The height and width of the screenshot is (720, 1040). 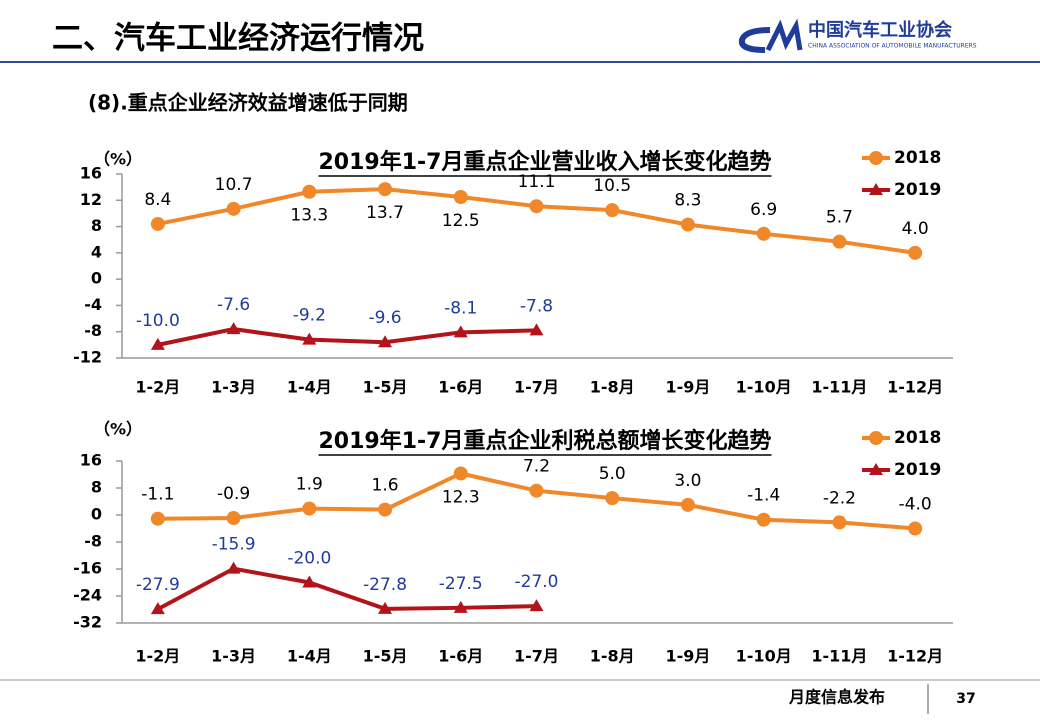 I want to click on logo-am, so click(x=784, y=35).